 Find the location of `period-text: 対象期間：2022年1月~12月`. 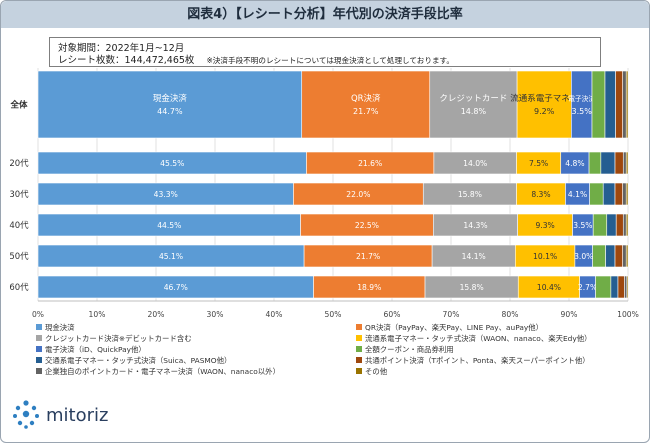

period-text: 対象期間：2022年1月~12月 is located at coordinates (121, 48).